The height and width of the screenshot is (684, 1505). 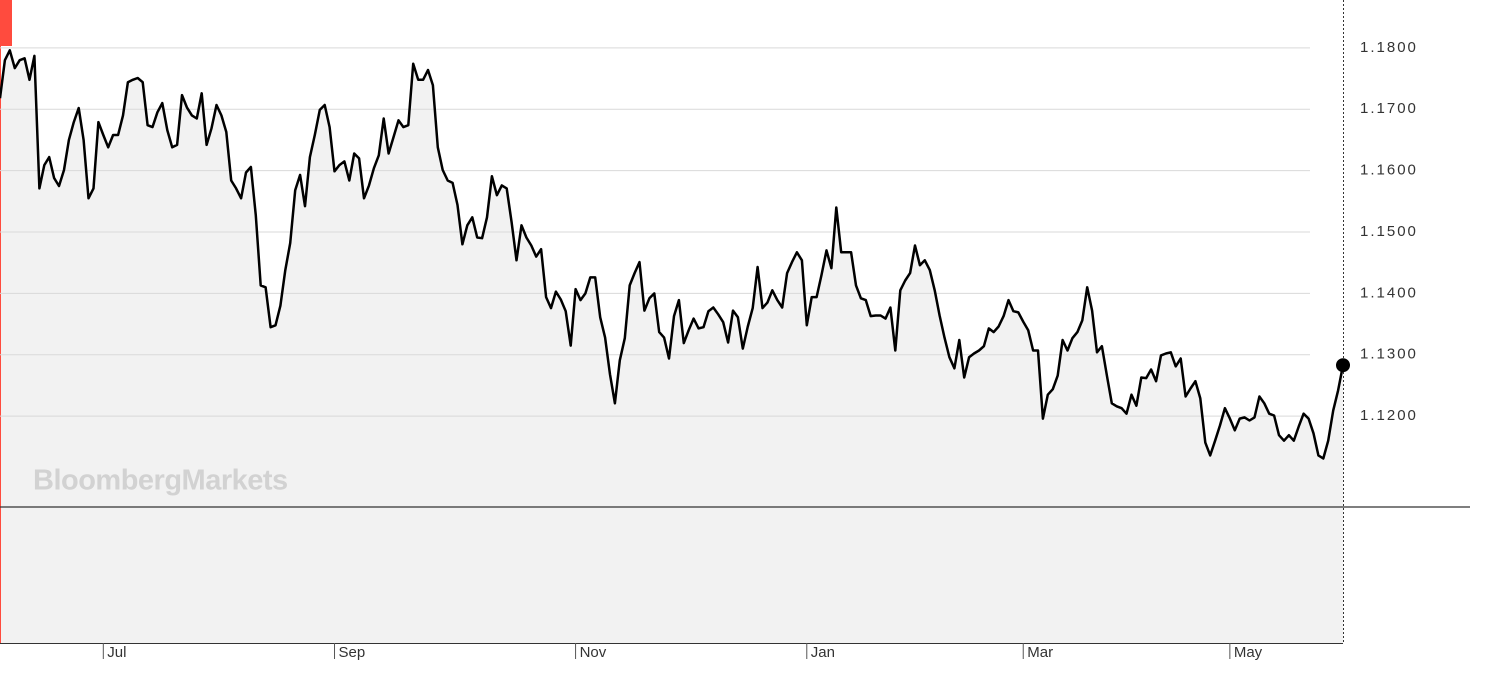 What do you see at coordinates (823, 652) in the screenshot?
I see `x-tick-label: Jan` at bounding box center [823, 652].